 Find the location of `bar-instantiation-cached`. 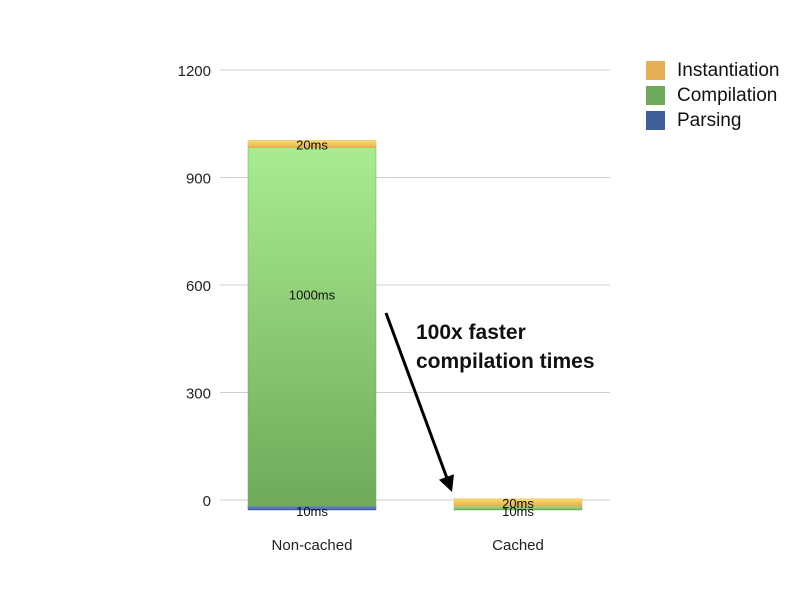

bar-instantiation-cached is located at coordinates (518, 502).